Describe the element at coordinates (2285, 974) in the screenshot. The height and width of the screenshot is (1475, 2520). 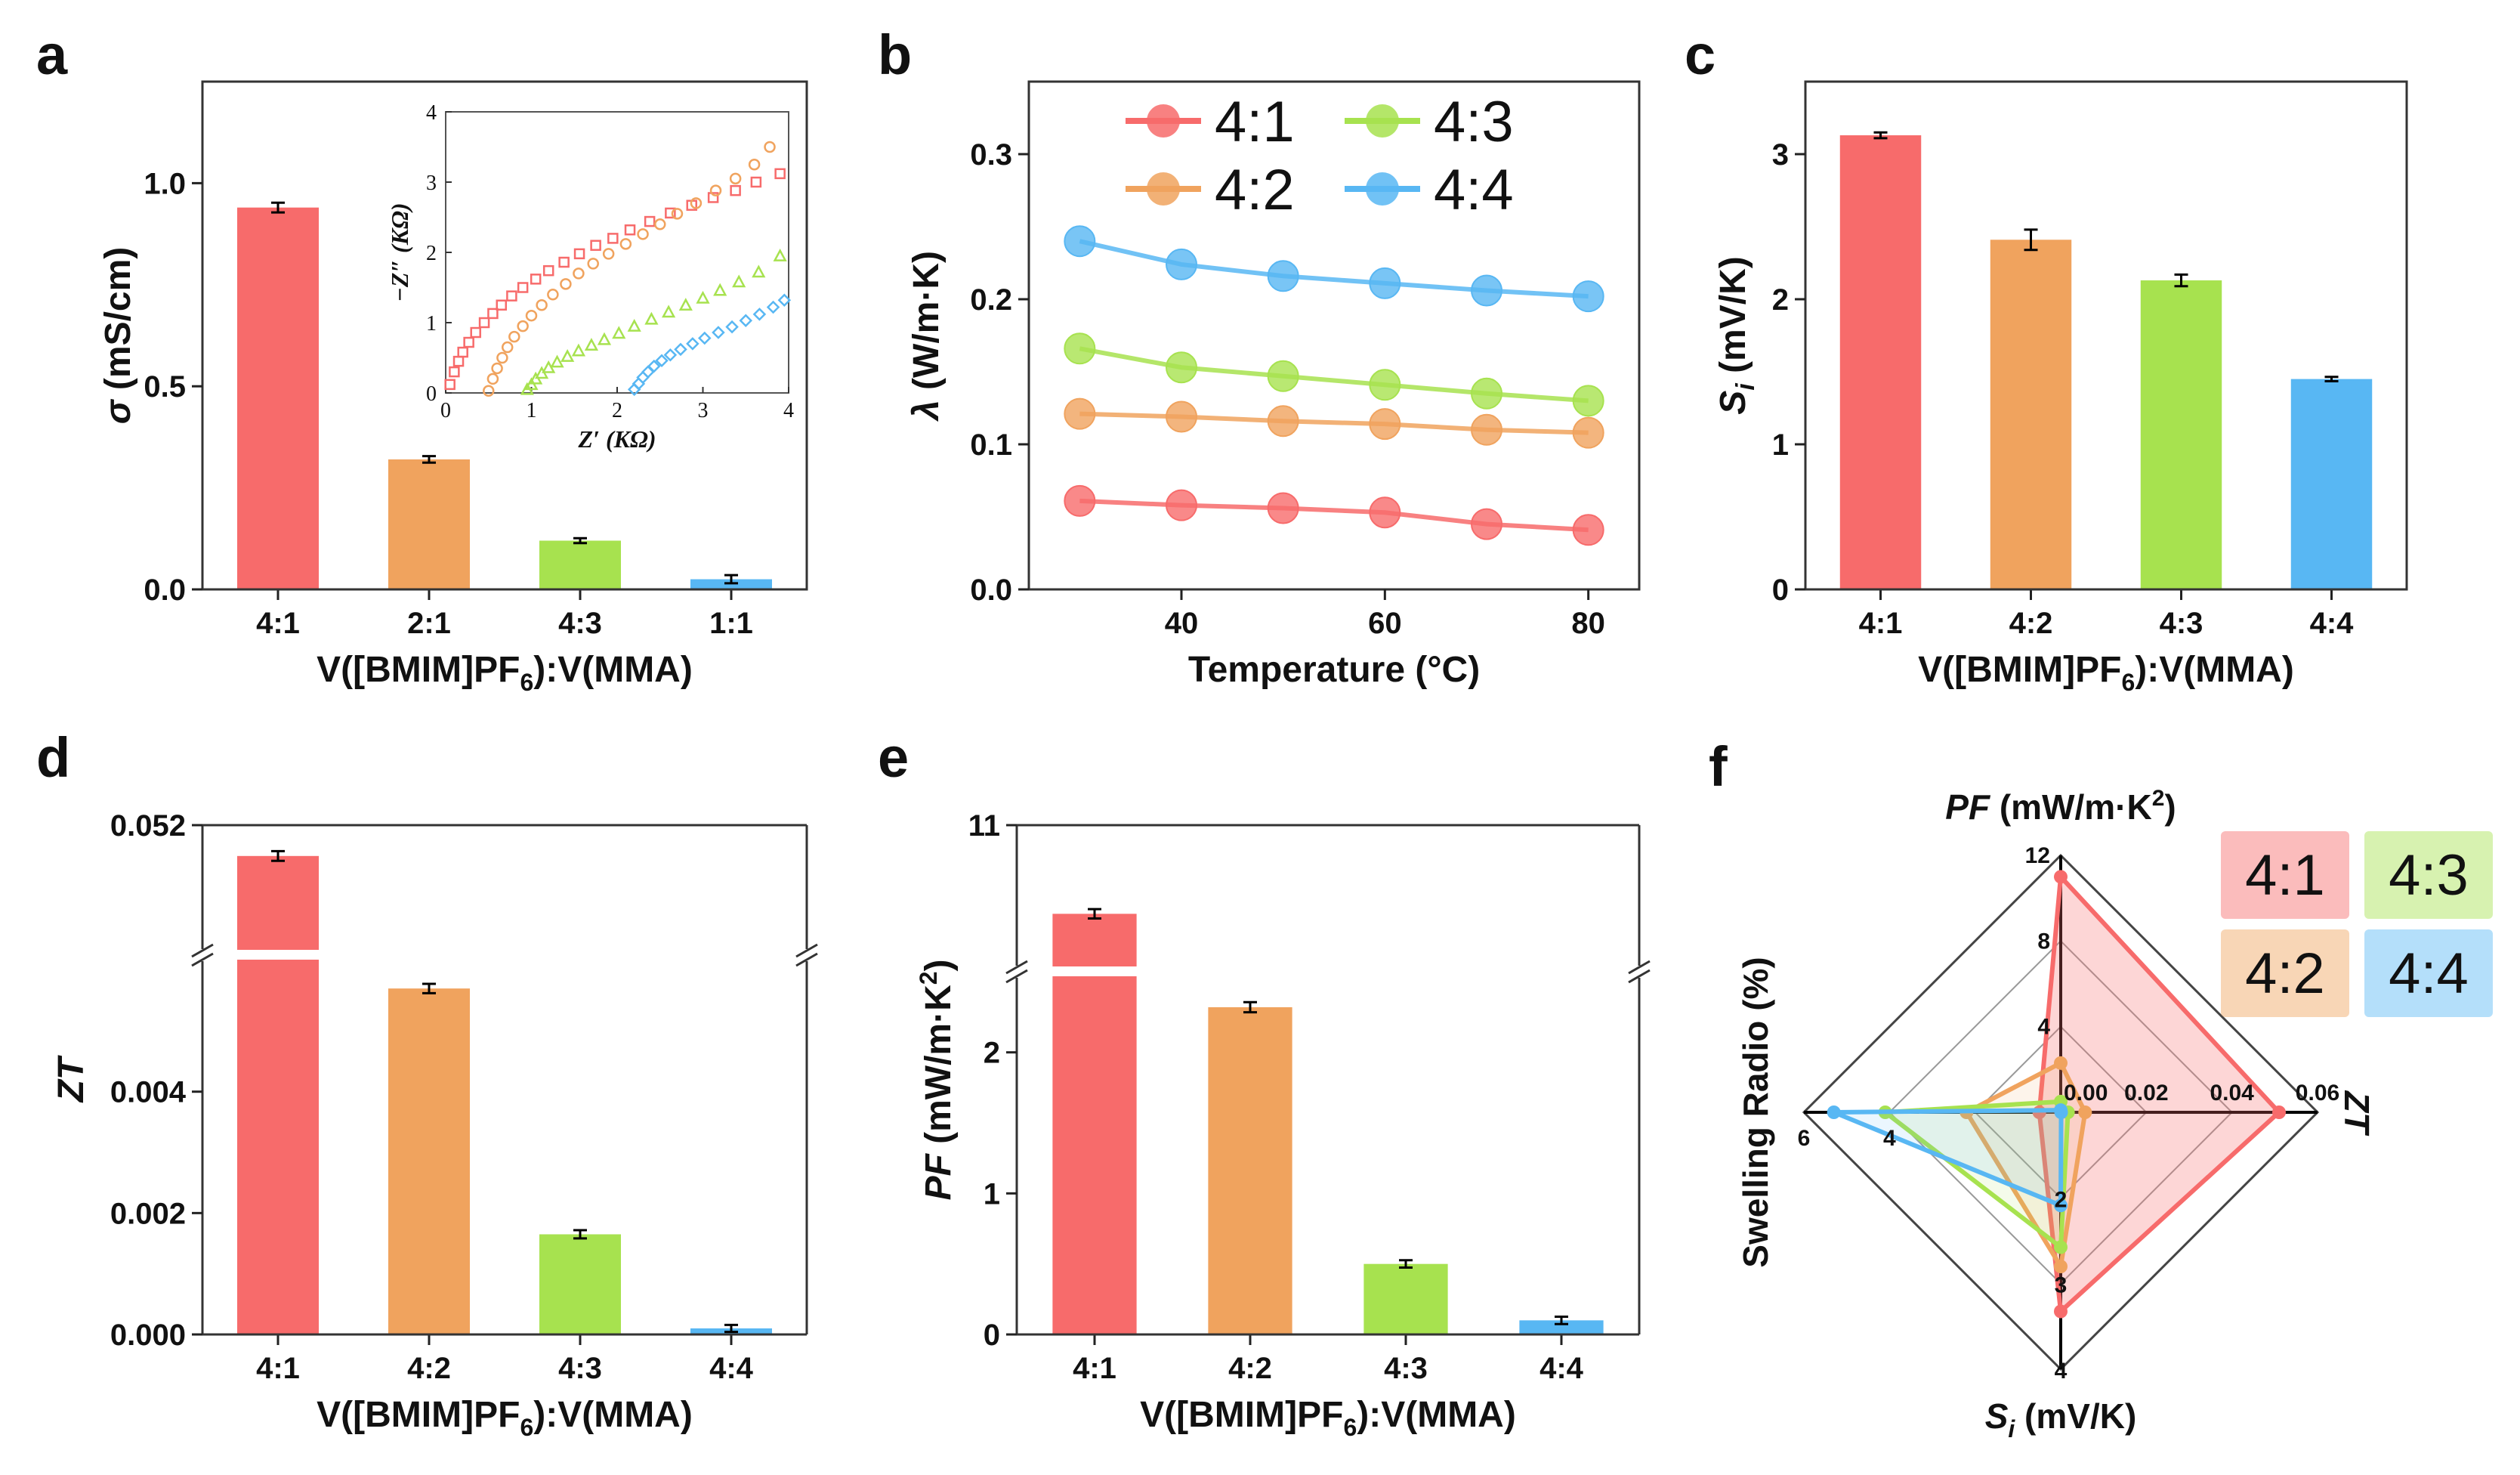
I see `radar-legend-label: 4:2` at that location.